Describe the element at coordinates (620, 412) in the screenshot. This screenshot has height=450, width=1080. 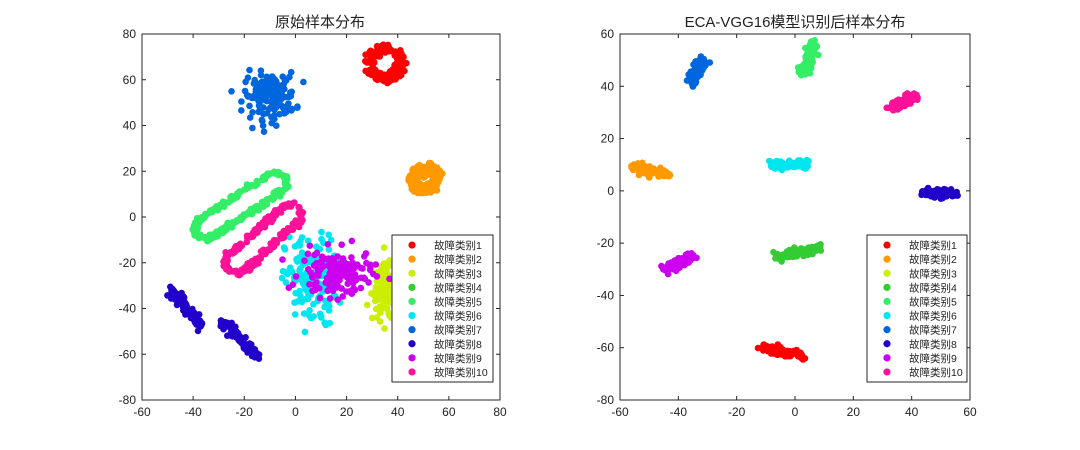
I see `right-x-tick-label: -60` at that location.